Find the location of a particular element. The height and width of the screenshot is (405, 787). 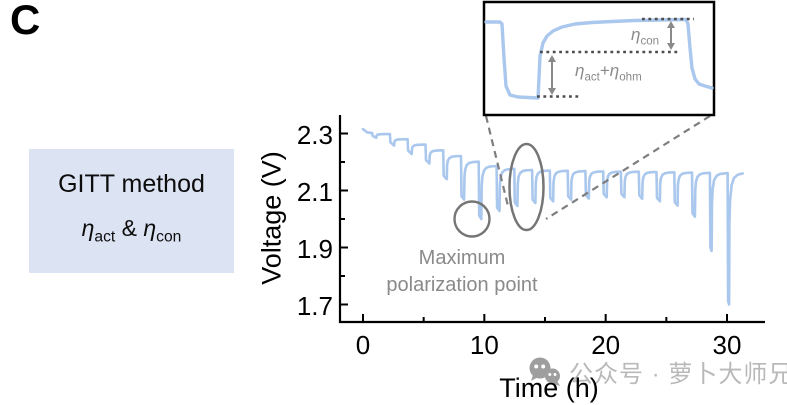

max-polarization-circle is located at coordinates (472, 219).